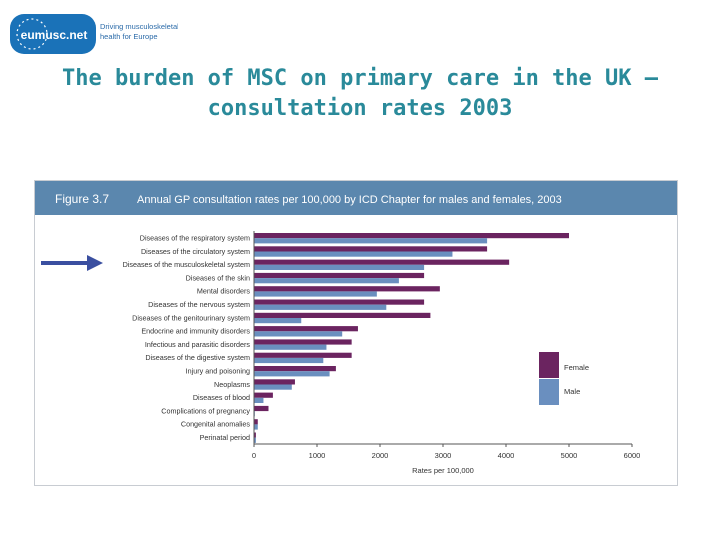 Image resolution: width=720 pixels, height=540 pixels. Describe the element at coordinates (129, 36) in the screenshot. I see `logo-tagline-line-2: health for Europe` at that location.